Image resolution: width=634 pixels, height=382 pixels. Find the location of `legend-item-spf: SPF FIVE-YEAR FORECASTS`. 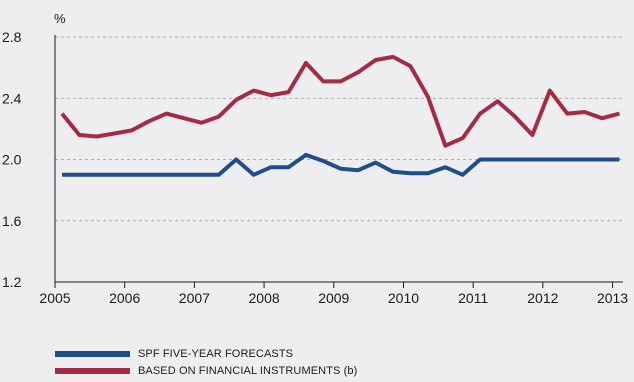

legend-item-spf: SPF FIVE-YEAR FORECASTS is located at coordinates (206, 353).